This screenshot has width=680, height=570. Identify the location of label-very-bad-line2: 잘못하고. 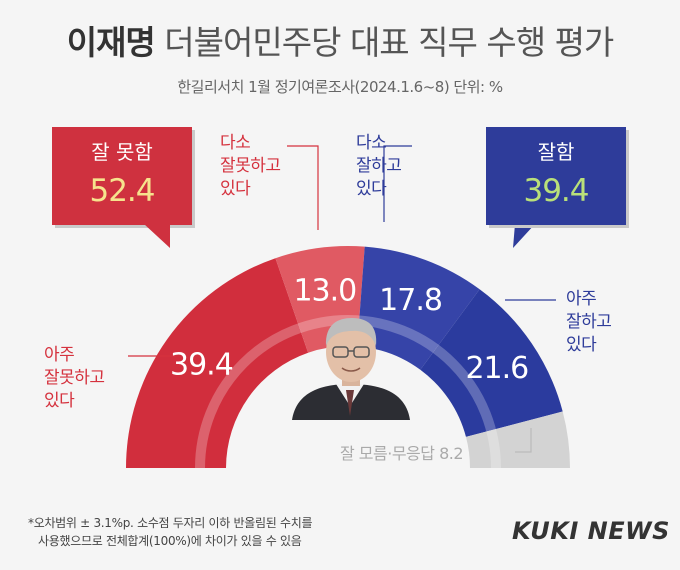
(74, 378).